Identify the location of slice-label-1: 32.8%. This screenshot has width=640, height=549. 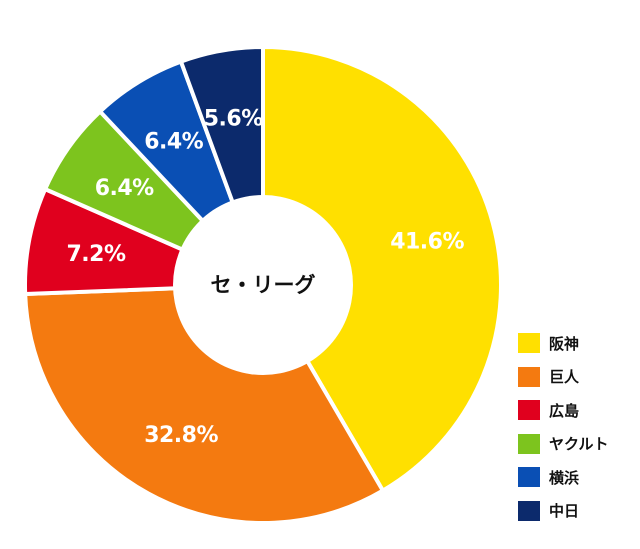
(181, 435).